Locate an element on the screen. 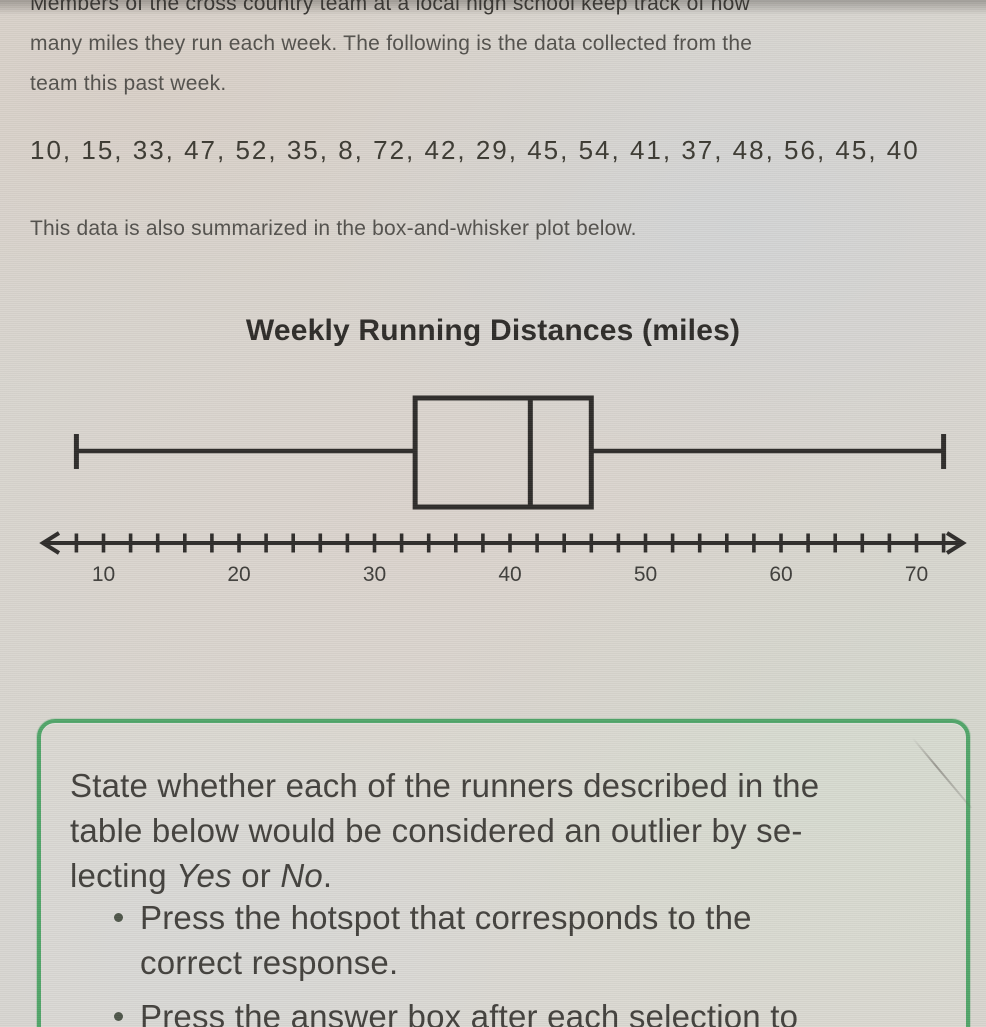 The height and width of the screenshot is (1027, 986). number-line-axis is located at coordinates (503, 543).